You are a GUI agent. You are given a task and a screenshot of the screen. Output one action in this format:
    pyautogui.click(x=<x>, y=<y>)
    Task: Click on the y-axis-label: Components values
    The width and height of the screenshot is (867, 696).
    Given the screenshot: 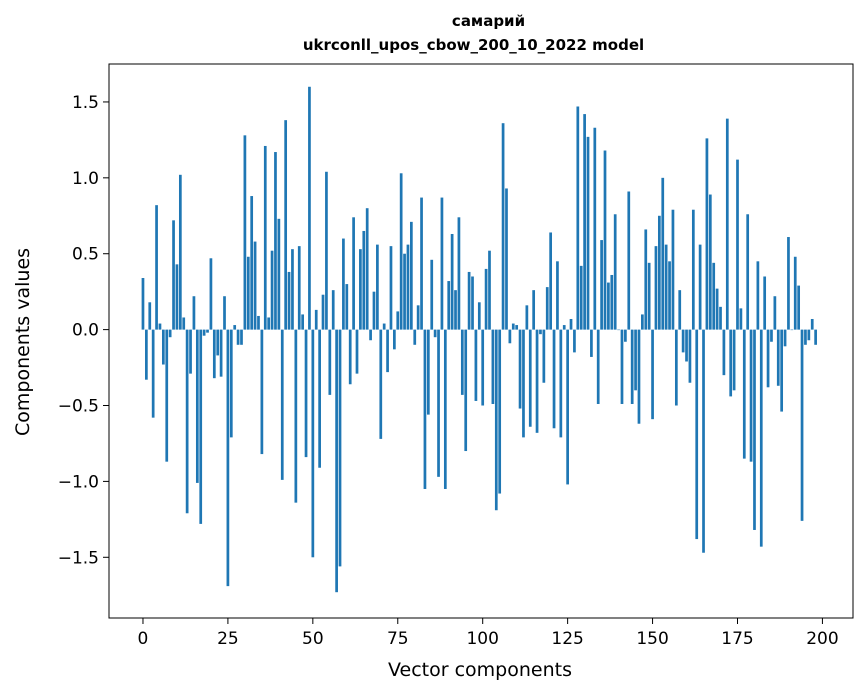 What is the action you would take?
    pyautogui.click(x=23, y=342)
    